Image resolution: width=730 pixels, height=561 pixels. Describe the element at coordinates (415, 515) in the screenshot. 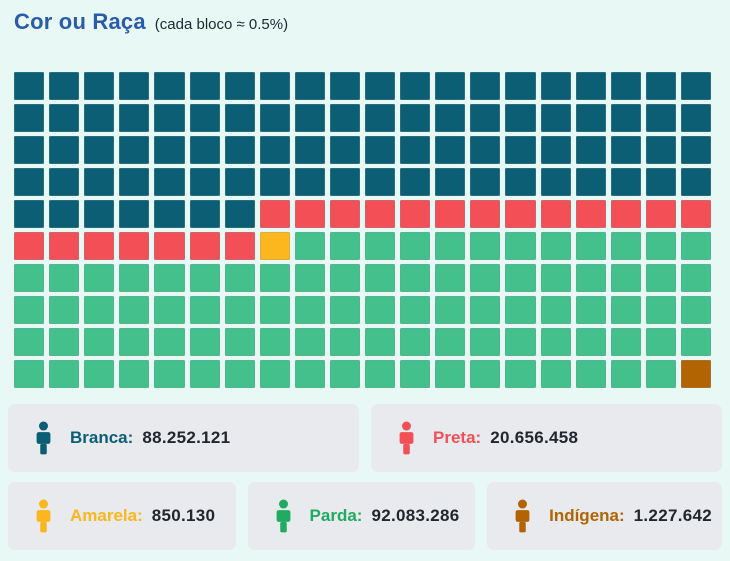

I see `legend-value-parda: 92.083.286` at that location.